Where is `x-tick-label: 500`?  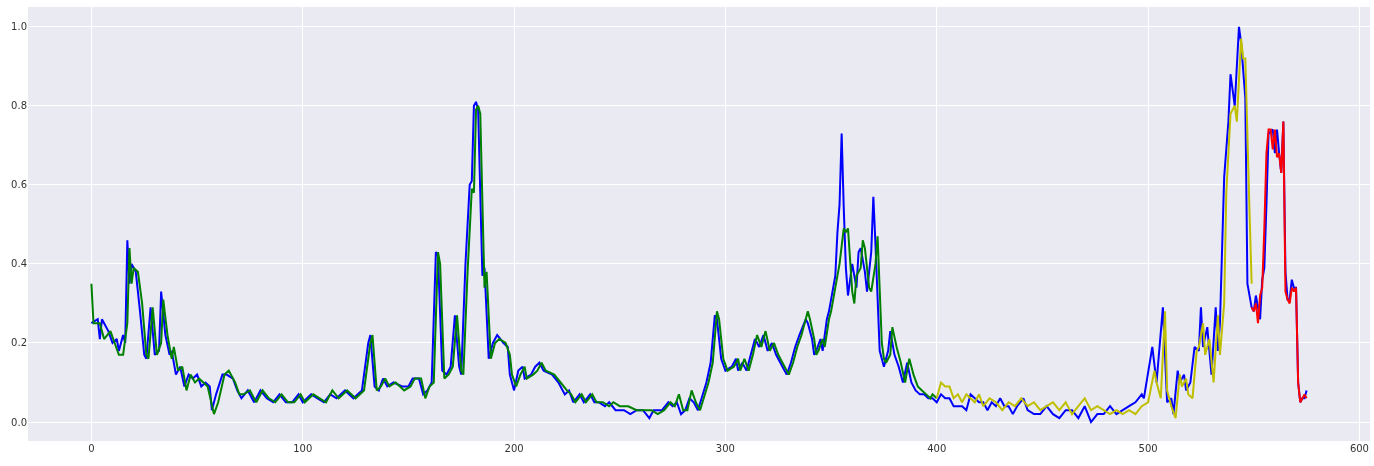 x-tick-label: 500 is located at coordinates (1148, 448).